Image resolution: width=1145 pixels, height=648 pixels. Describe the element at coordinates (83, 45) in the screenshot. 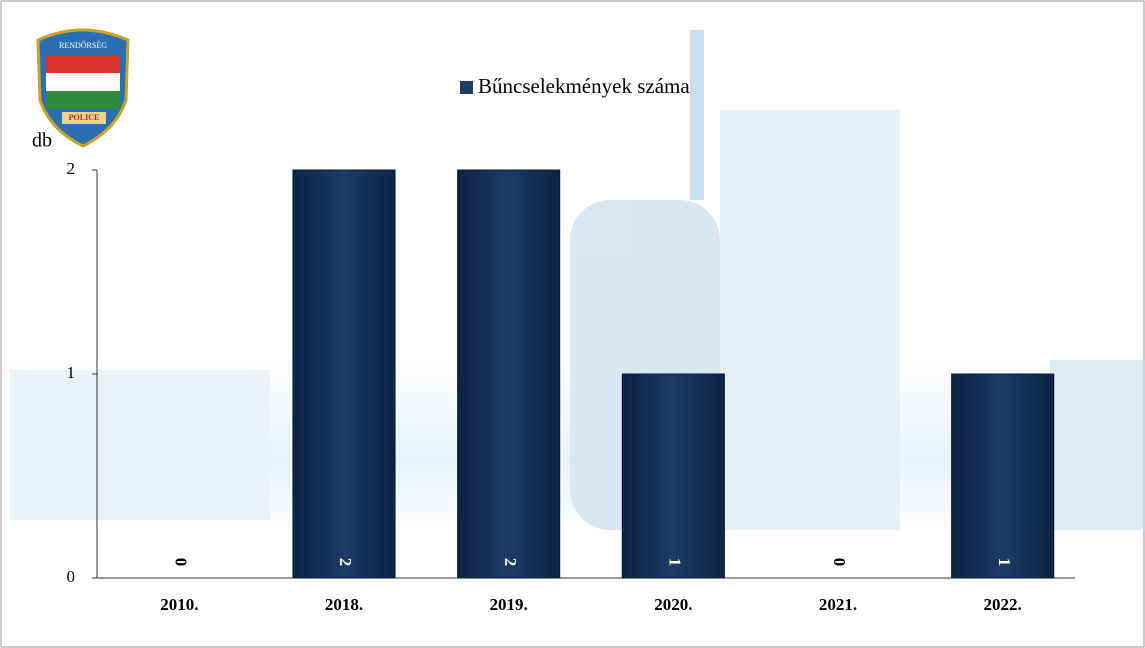

I see `logo-top: RENDŐRSÉG` at that location.